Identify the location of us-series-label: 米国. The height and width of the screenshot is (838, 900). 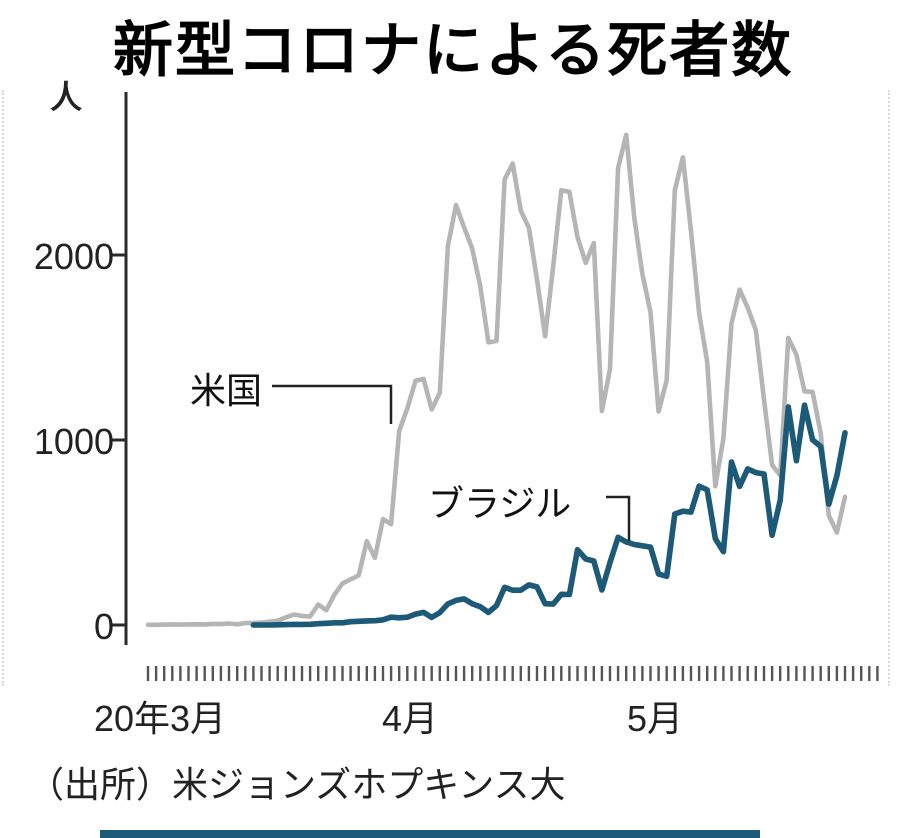
(226, 390).